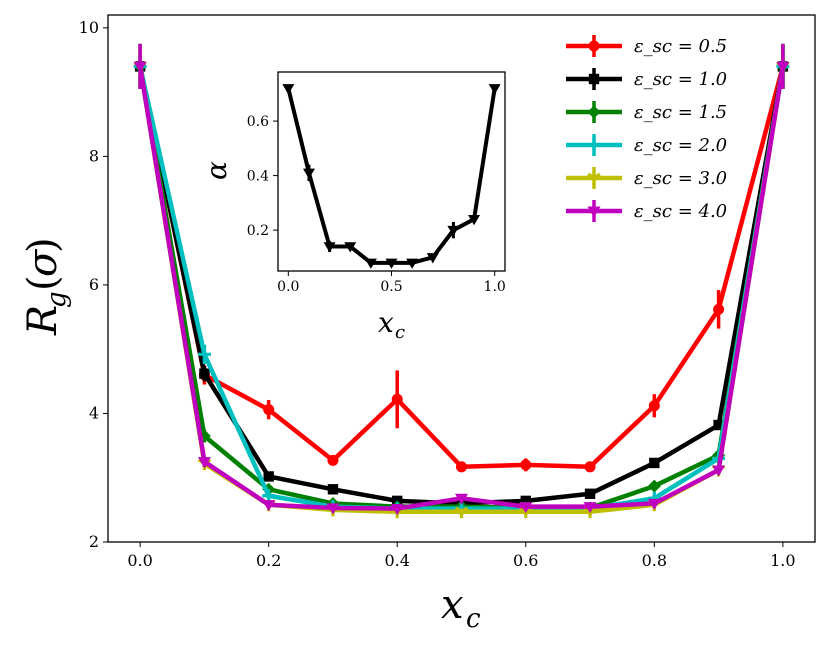 Image resolution: width=830 pixels, height=646 pixels. I want to click on legend-entry-4: ε_sc = 2.0, so click(646, 145).